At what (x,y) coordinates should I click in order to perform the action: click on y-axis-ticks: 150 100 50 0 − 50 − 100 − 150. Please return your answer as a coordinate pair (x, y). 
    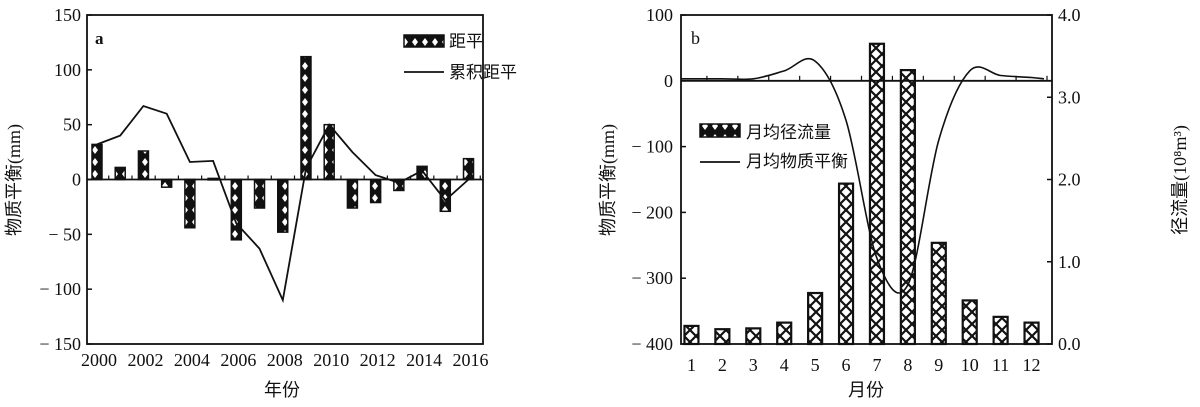
    Looking at the image, I should click on (65, 179).